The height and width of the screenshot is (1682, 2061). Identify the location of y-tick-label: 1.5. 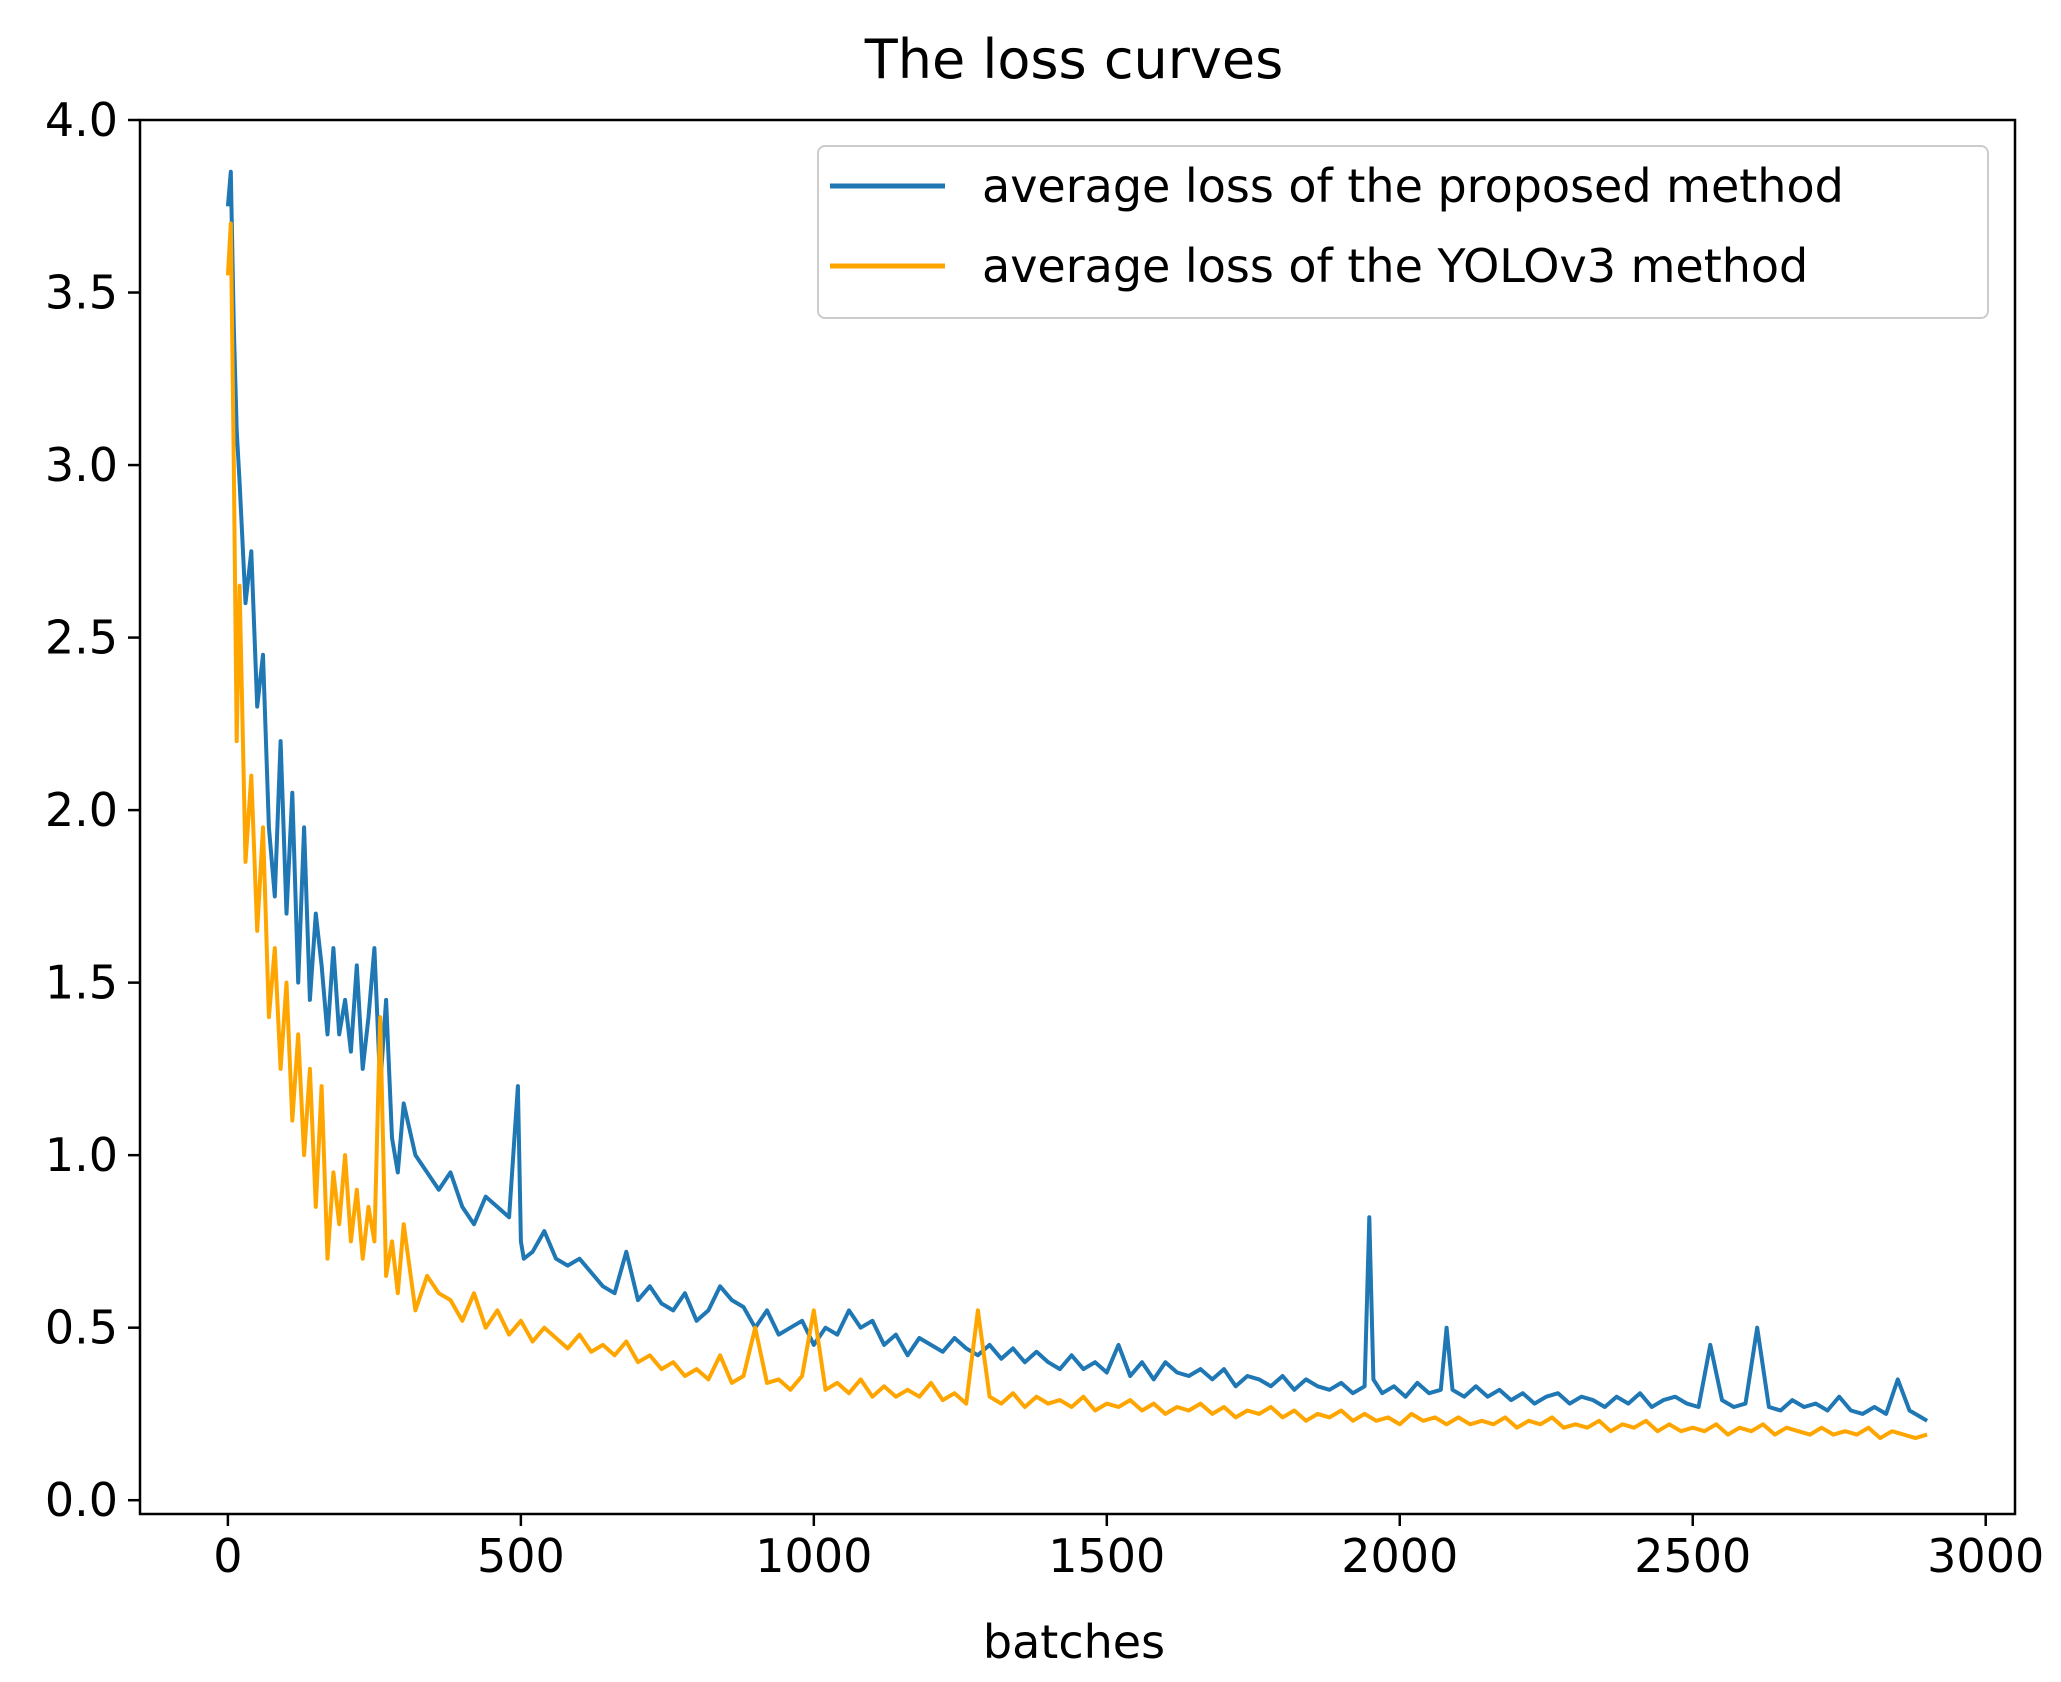
(81, 983).